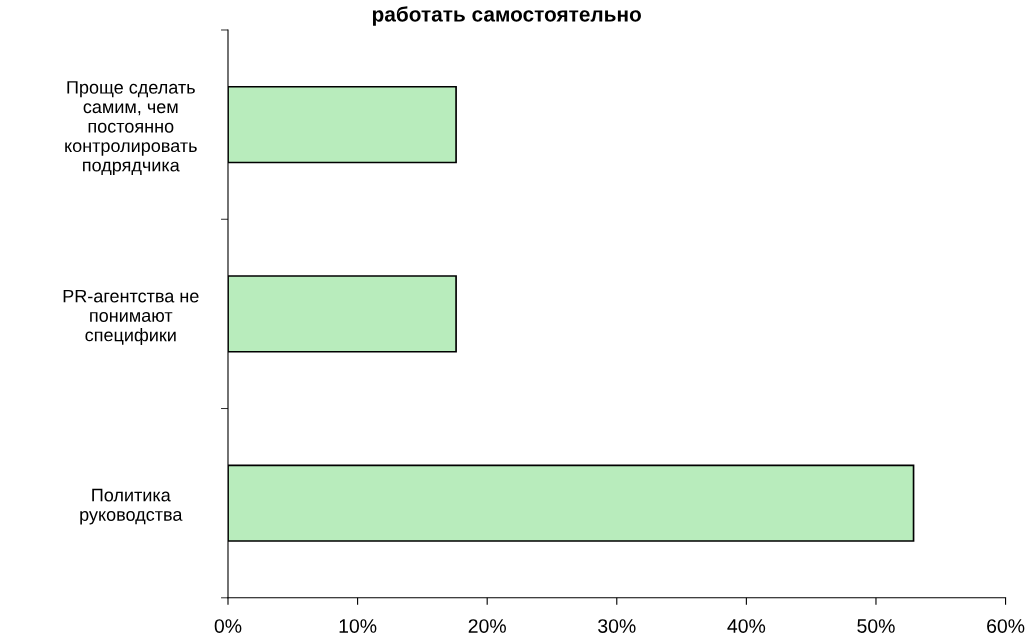 The height and width of the screenshot is (638, 1034). I want to click on y-tick-label: Проще сделать самим, чем постоянно контролировать подрядчика, so click(131, 128).